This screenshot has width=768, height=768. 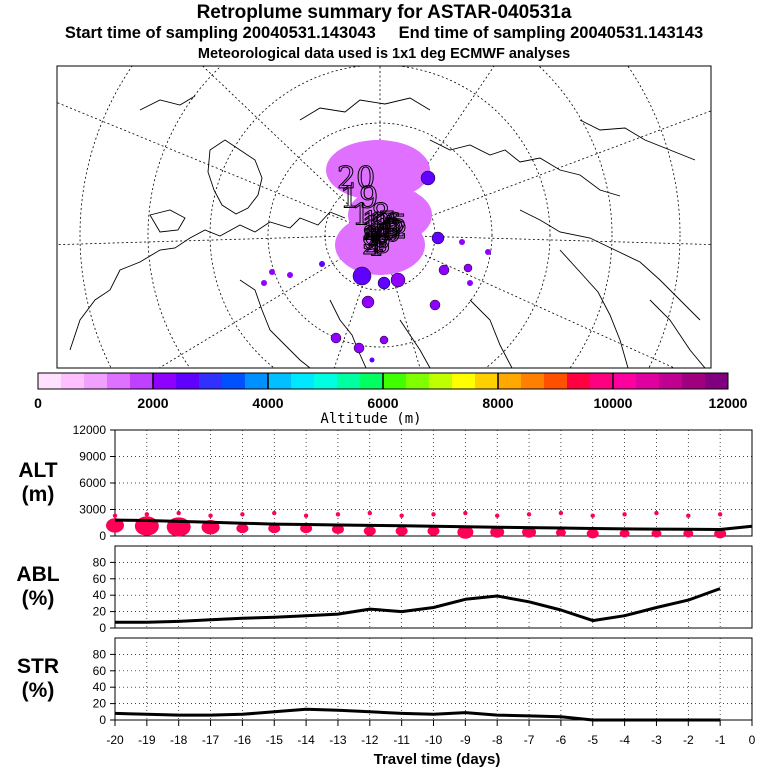 What do you see at coordinates (38, 678) in the screenshot?
I see `panel-ylabel: STR(%)` at bounding box center [38, 678].